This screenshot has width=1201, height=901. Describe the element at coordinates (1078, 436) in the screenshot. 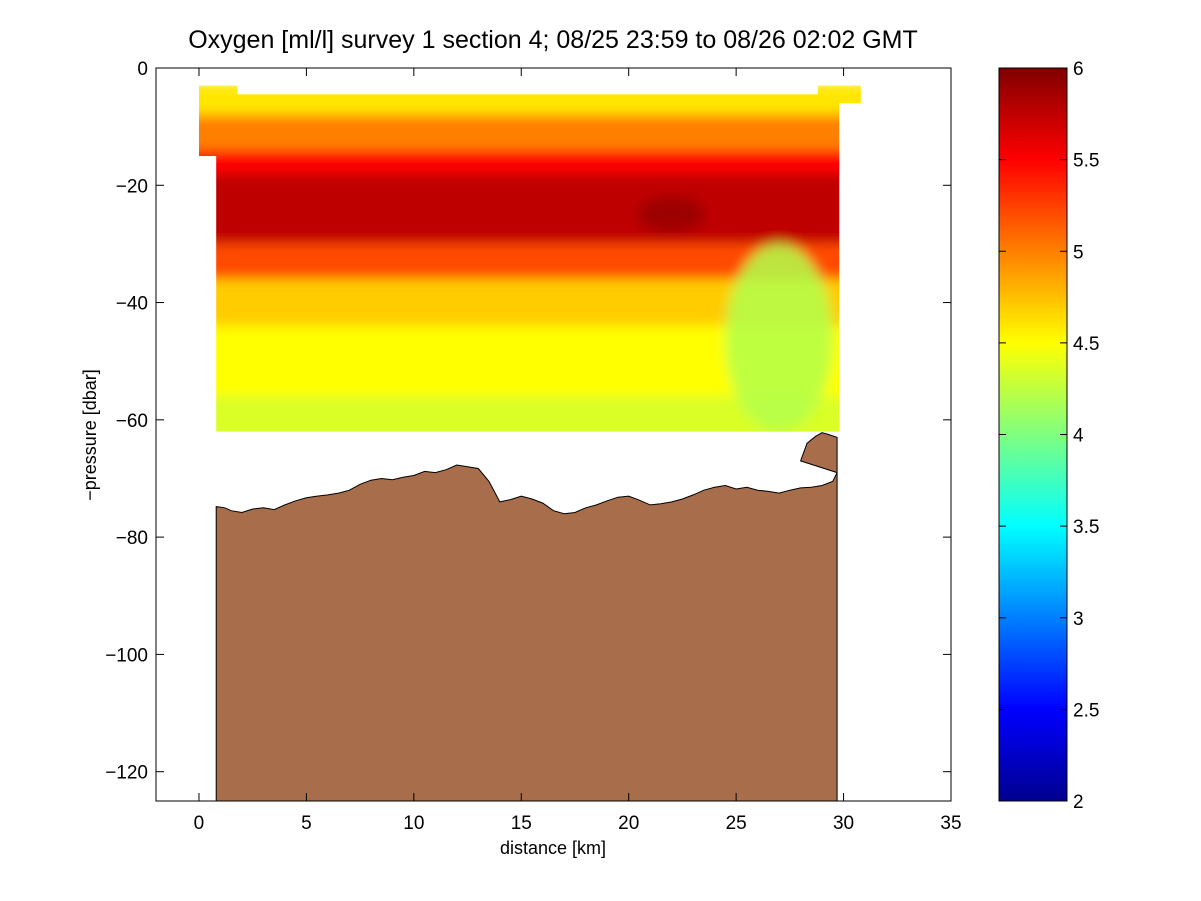

I see `colorbar-tick-label: 4` at that location.